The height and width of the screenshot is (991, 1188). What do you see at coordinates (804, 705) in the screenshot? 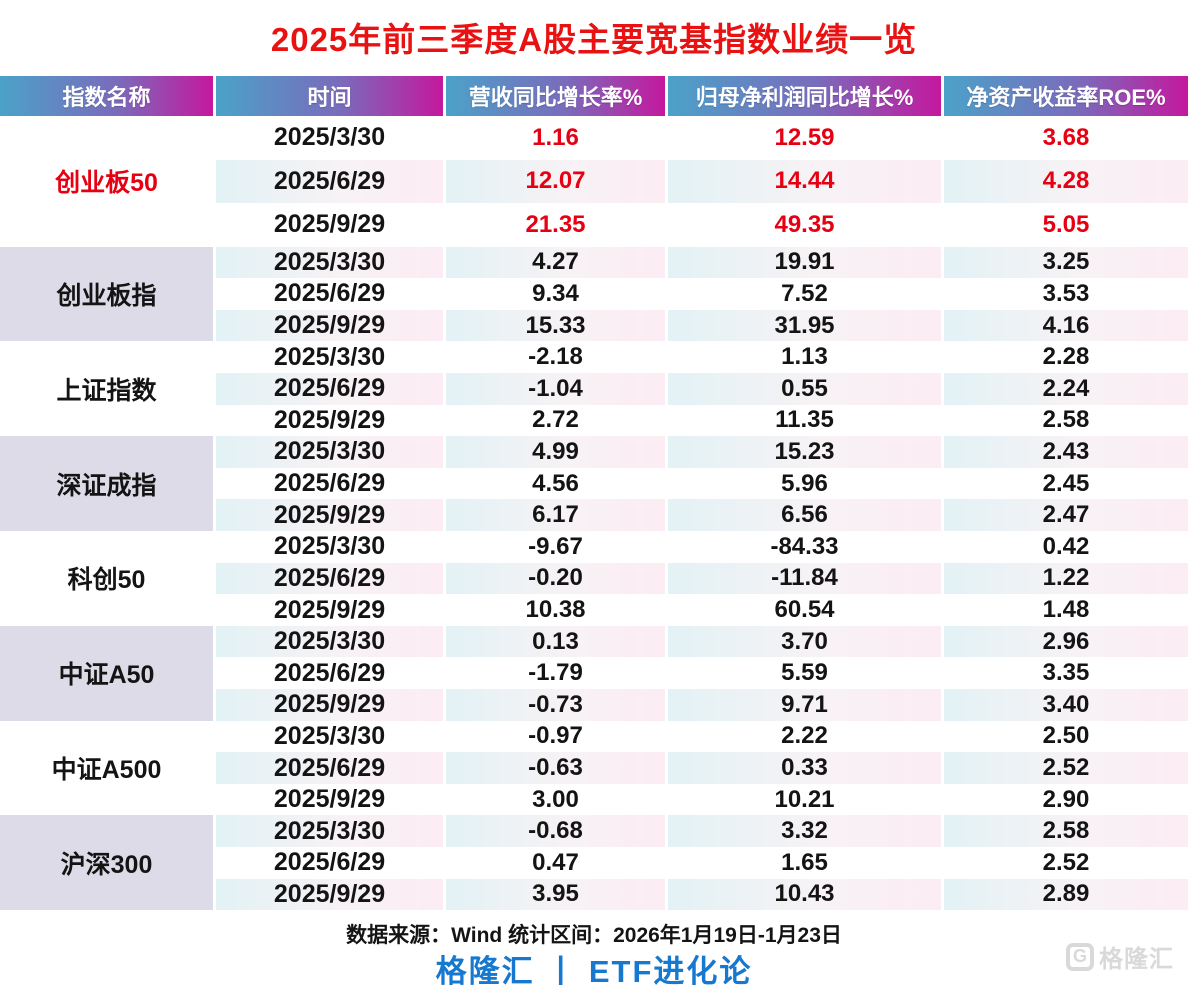
I see `profit-growth-cell: 9.71` at bounding box center [804, 705].